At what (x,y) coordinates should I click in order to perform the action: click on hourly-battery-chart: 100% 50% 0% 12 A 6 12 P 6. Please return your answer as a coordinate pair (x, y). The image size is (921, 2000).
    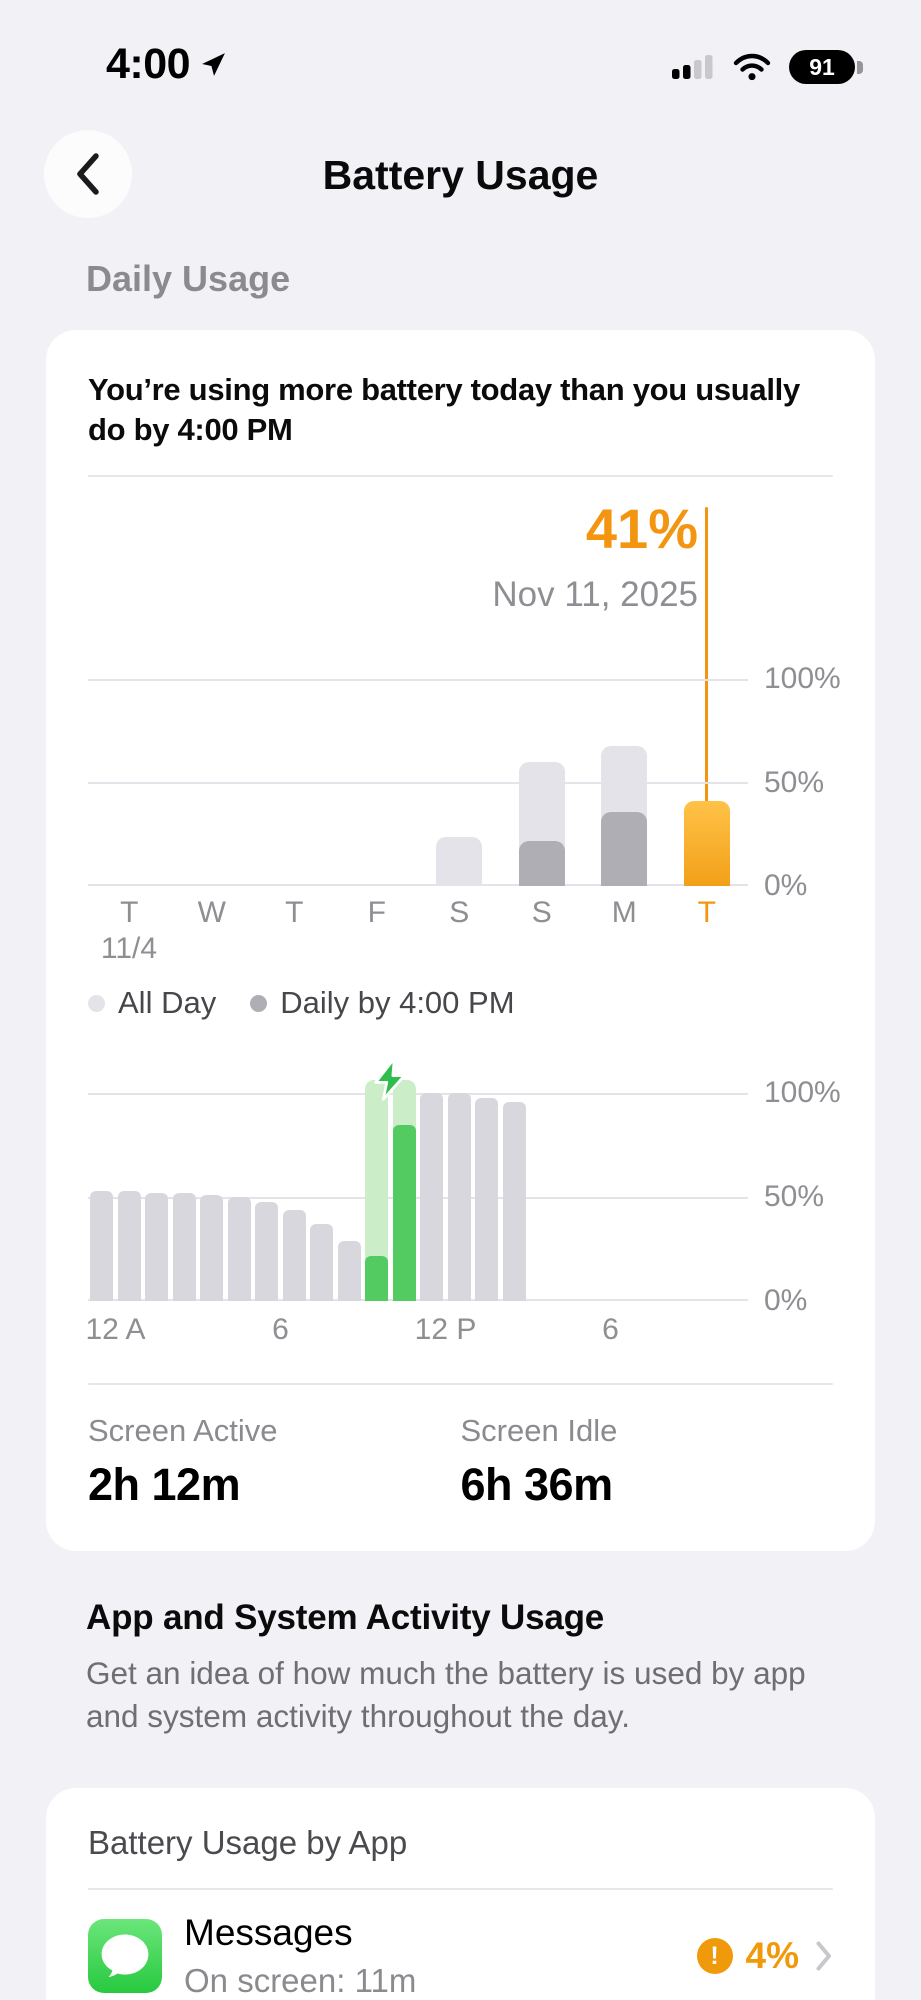
    Looking at the image, I should click on (463, 1198).